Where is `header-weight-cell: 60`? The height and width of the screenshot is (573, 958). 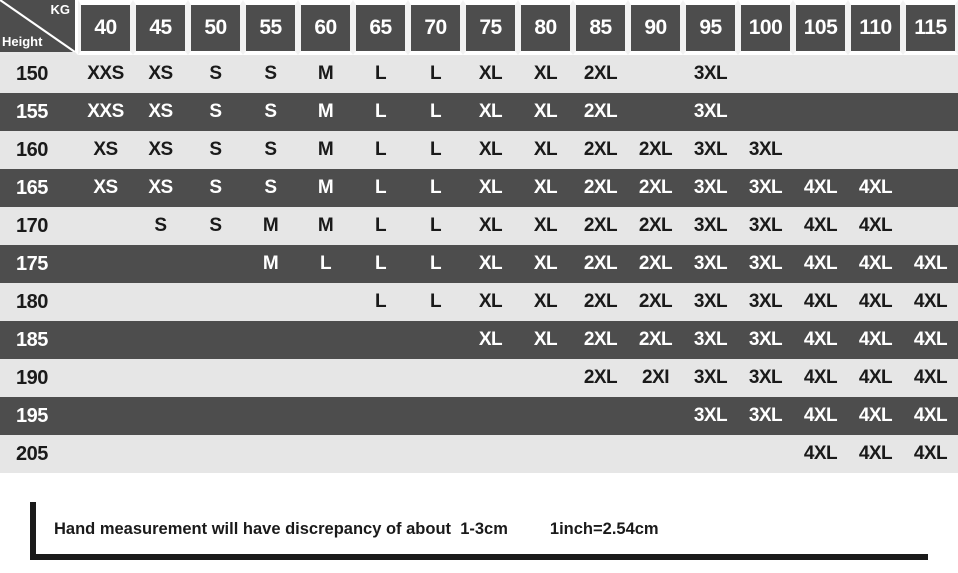
header-weight-cell: 60 is located at coordinates (325, 27).